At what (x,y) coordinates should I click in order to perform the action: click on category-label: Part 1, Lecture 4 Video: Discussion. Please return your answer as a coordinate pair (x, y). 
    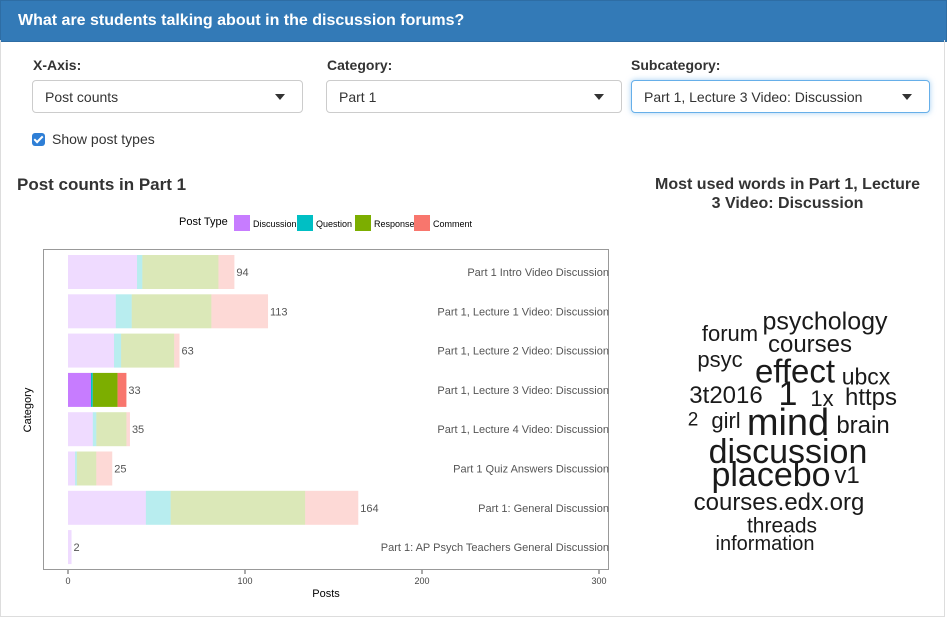
    Looking at the image, I should click on (523, 430).